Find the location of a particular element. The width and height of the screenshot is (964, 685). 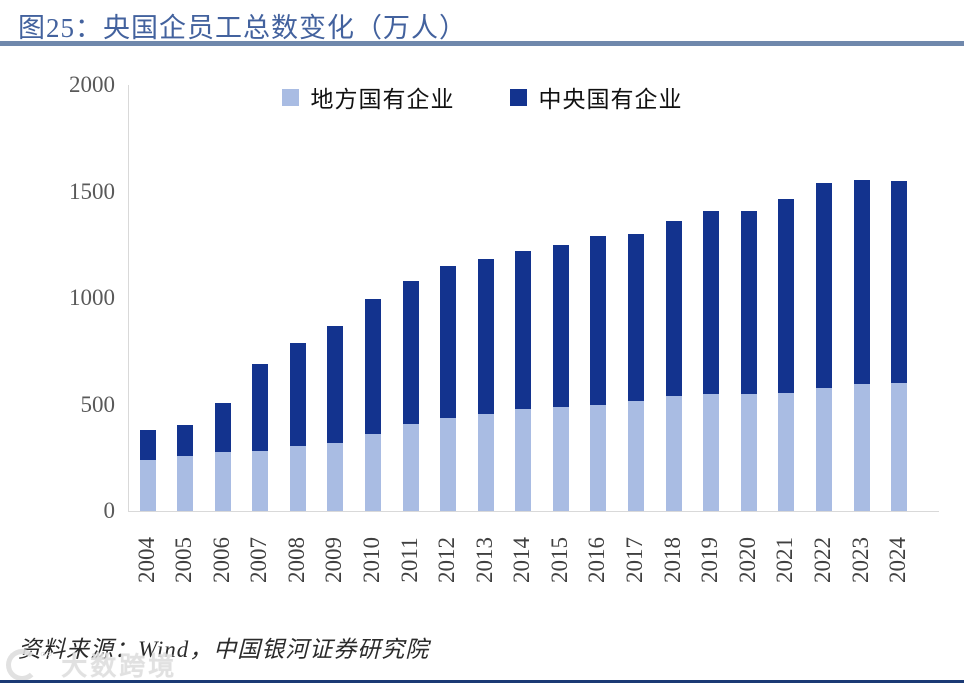

x-tick-label-2024: 2024 is located at coordinates (898, 560).